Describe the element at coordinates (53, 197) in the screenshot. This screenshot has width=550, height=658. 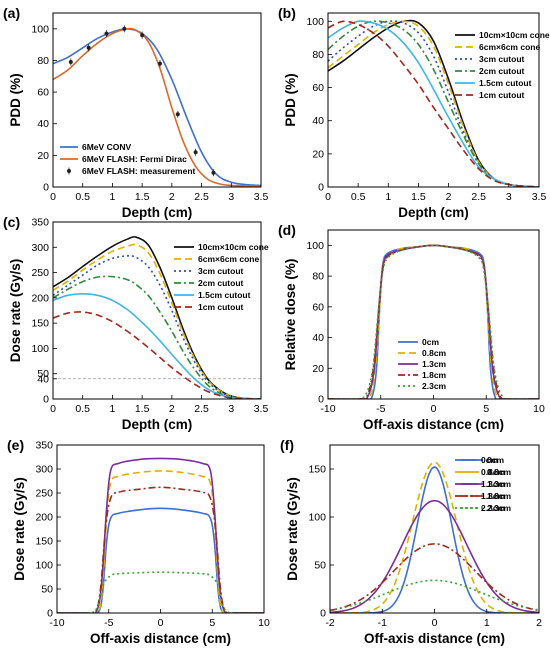
I see `x-tick-label: 0` at that location.